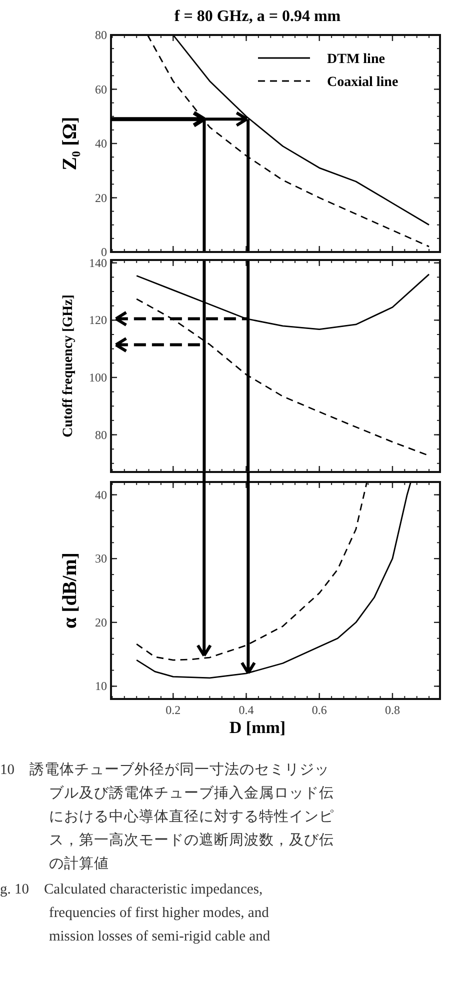 This screenshot has width=465, height=983. I want to click on text: g. 10 Calculated characteristic impedances,, so click(131, 890).